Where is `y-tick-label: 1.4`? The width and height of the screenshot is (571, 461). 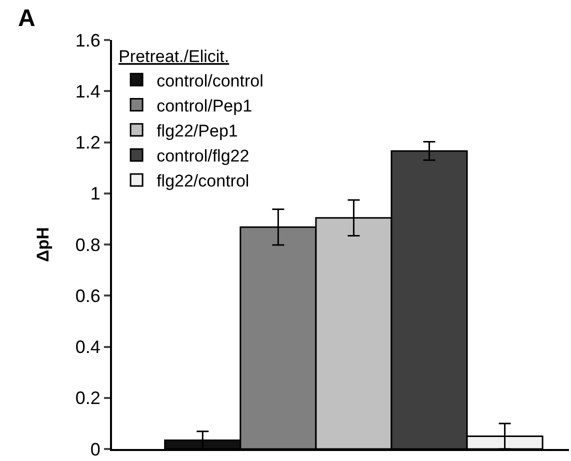
y-tick-label: 1.4 is located at coordinates (87, 91).